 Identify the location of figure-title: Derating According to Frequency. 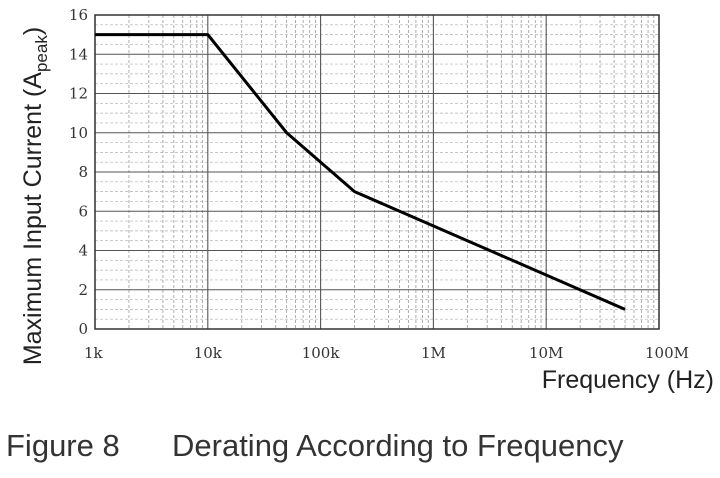
(398, 445).